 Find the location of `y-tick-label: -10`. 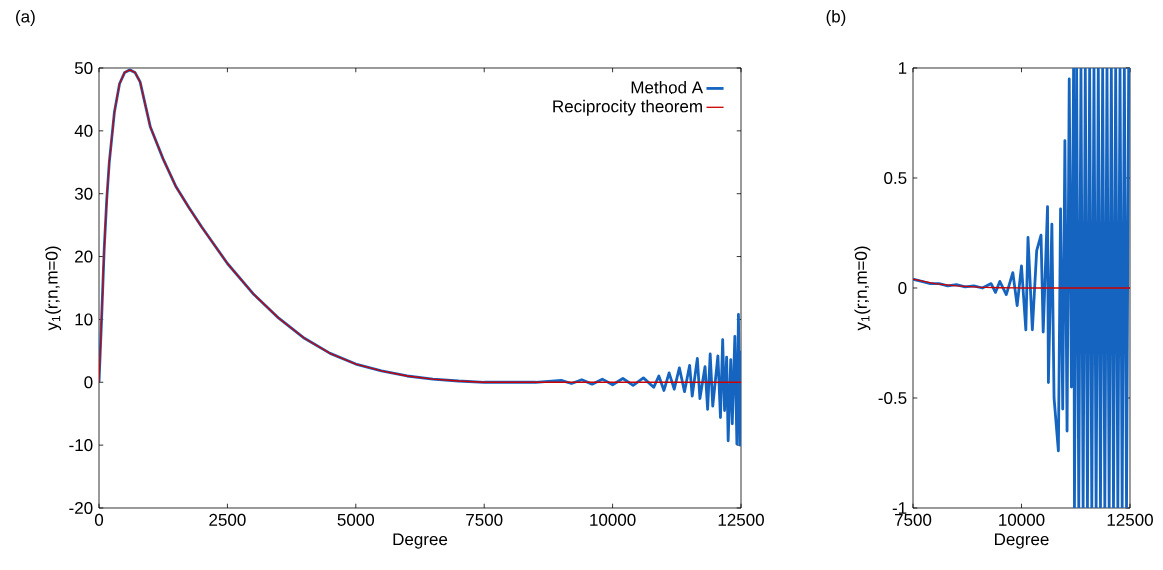

y-tick-label: -10 is located at coordinates (81, 445).